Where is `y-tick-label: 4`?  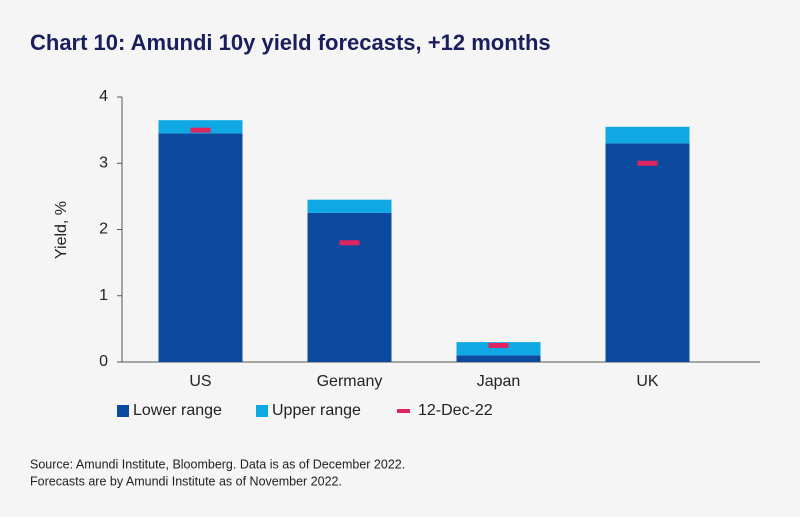
y-tick-label: 4 is located at coordinates (103, 96).